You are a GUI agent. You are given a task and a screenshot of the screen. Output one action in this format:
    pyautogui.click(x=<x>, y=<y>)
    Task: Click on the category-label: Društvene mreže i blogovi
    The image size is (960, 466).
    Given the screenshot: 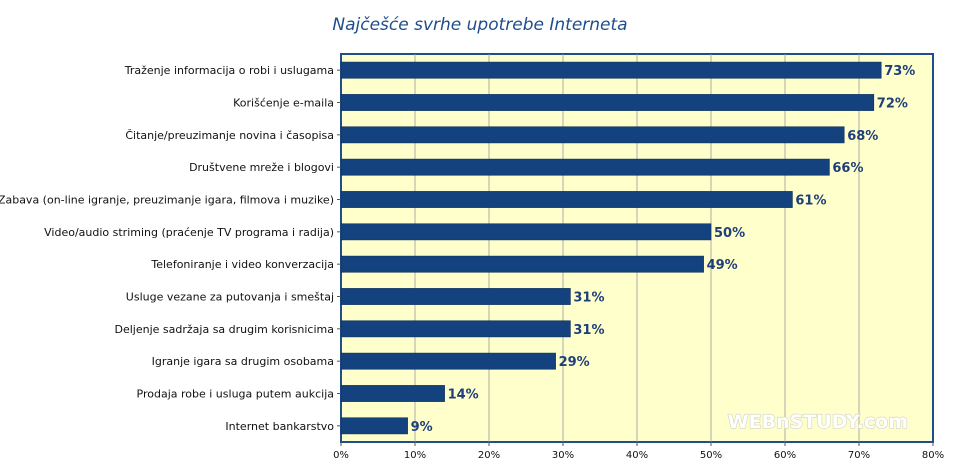 What is the action you would take?
    pyautogui.click(x=261, y=167)
    